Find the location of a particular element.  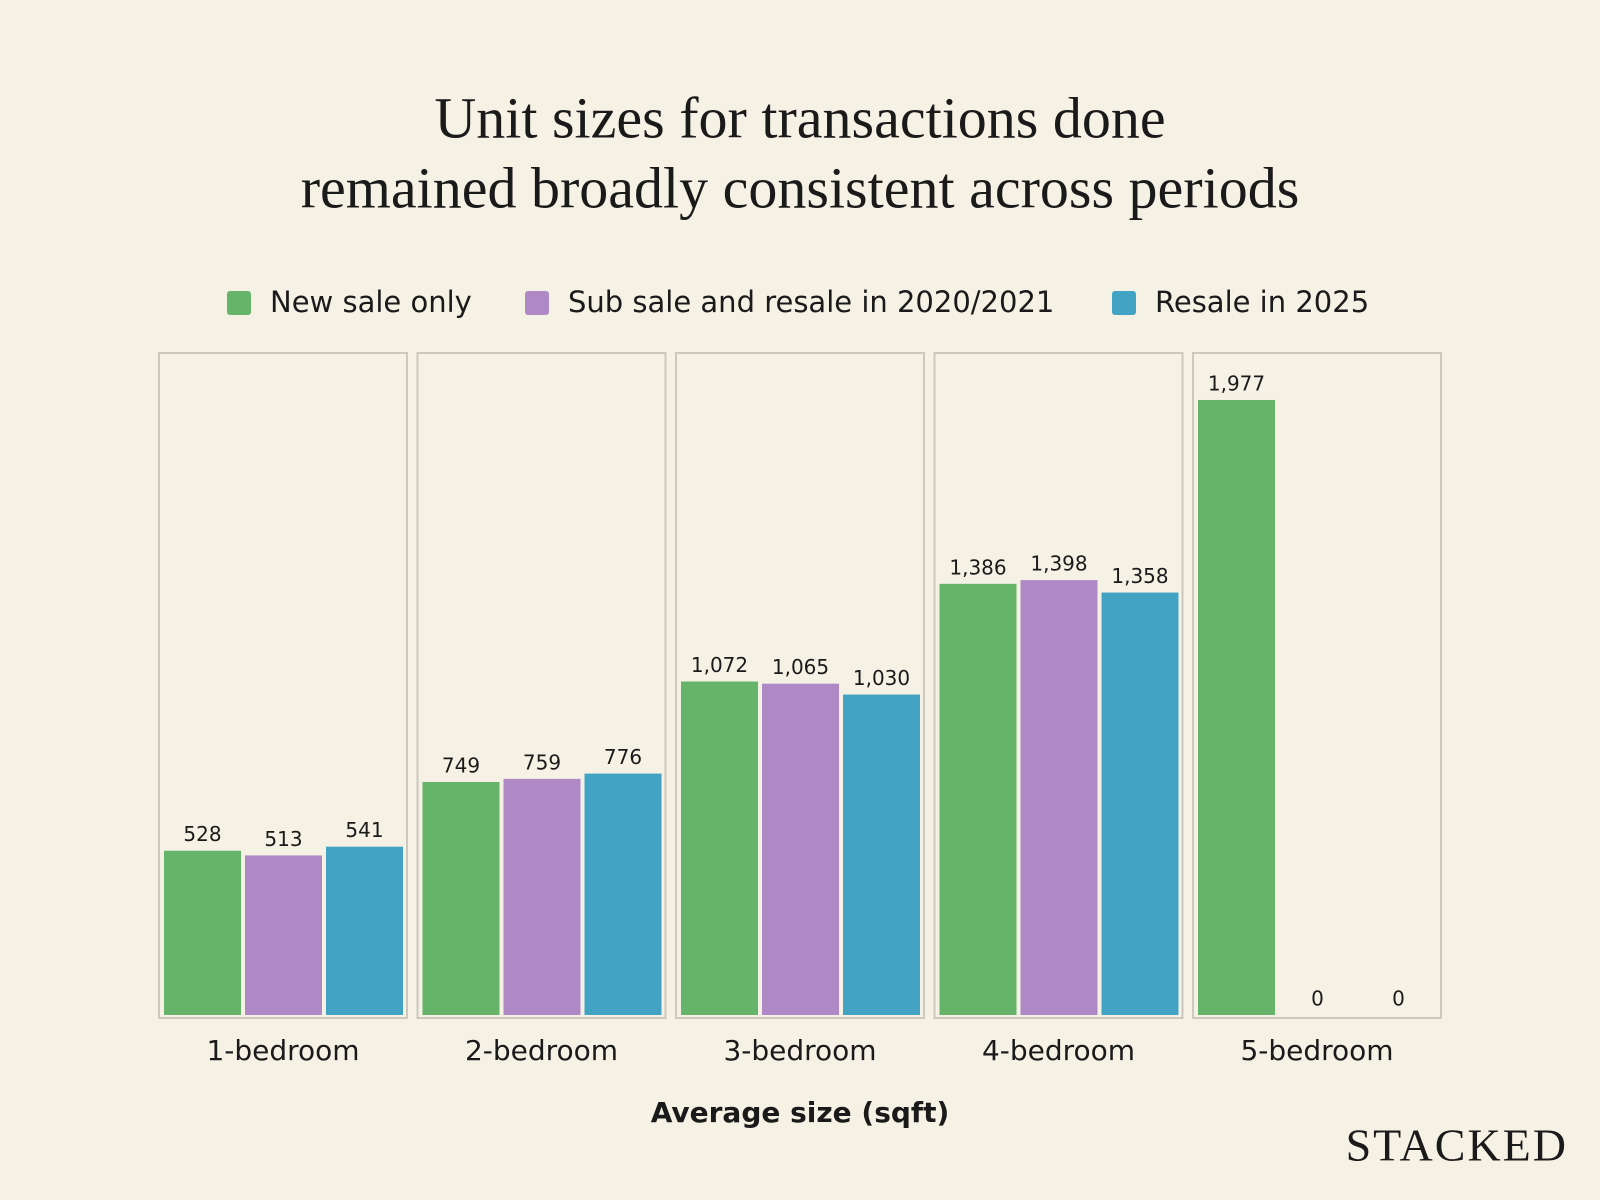

data-label: 1,386 is located at coordinates (977, 567).